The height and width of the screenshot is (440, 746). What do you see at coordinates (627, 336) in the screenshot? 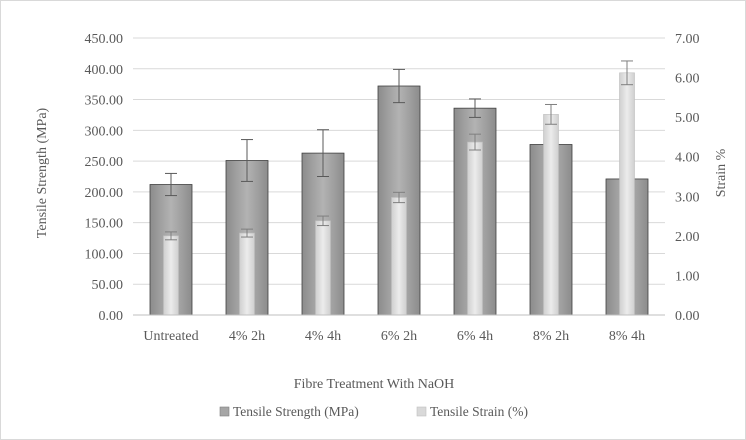
I see `x-tick-label: 8% 4h` at bounding box center [627, 336].